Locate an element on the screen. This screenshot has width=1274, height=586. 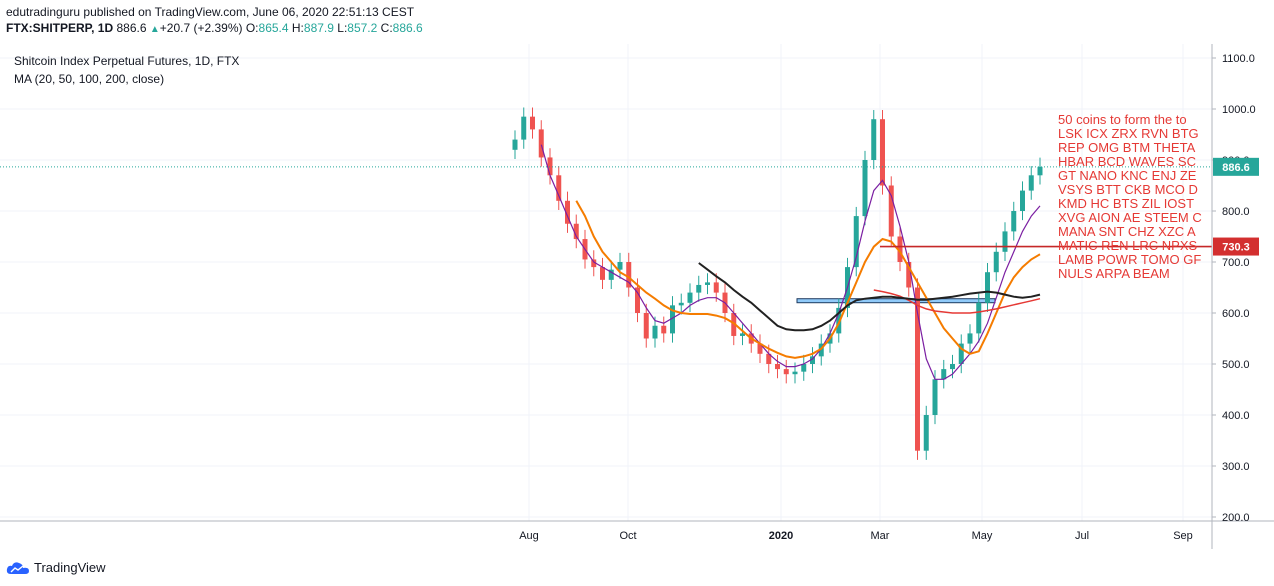
note-line: XVG AION AE STEEM C is located at coordinates (1130, 217).